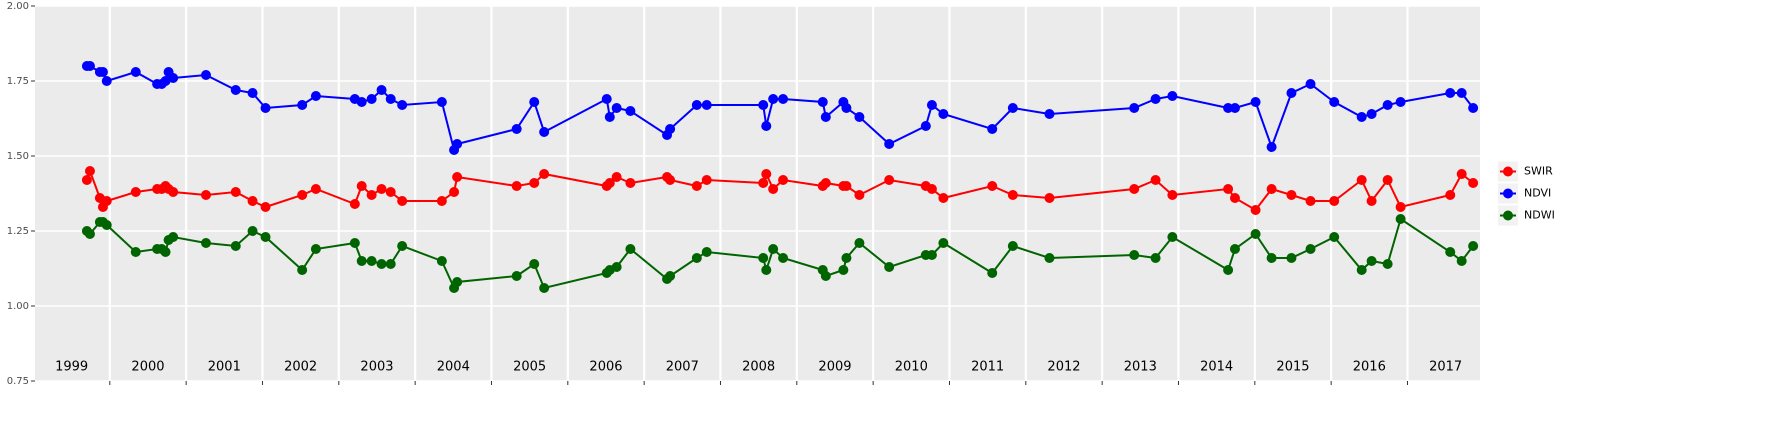 Image resolution: width=1773 pixels, height=442 pixels. I want to click on year-label: 2005, so click(529, 367).